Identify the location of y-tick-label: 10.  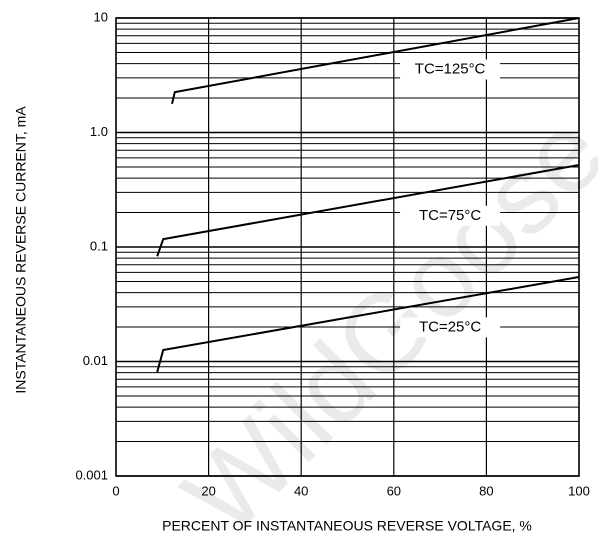
(101, 16).